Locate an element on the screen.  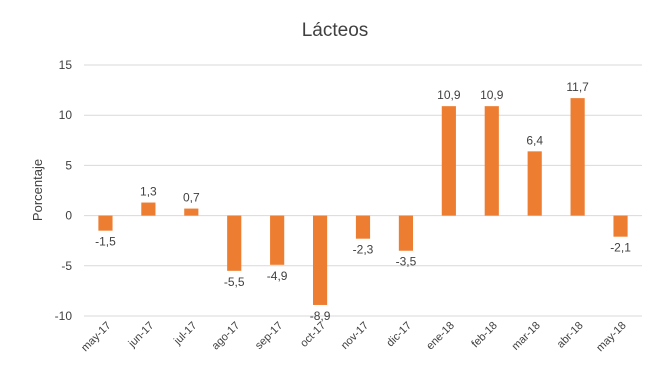
x-tick-label: ene-18 is located at coordinates (440, 336).